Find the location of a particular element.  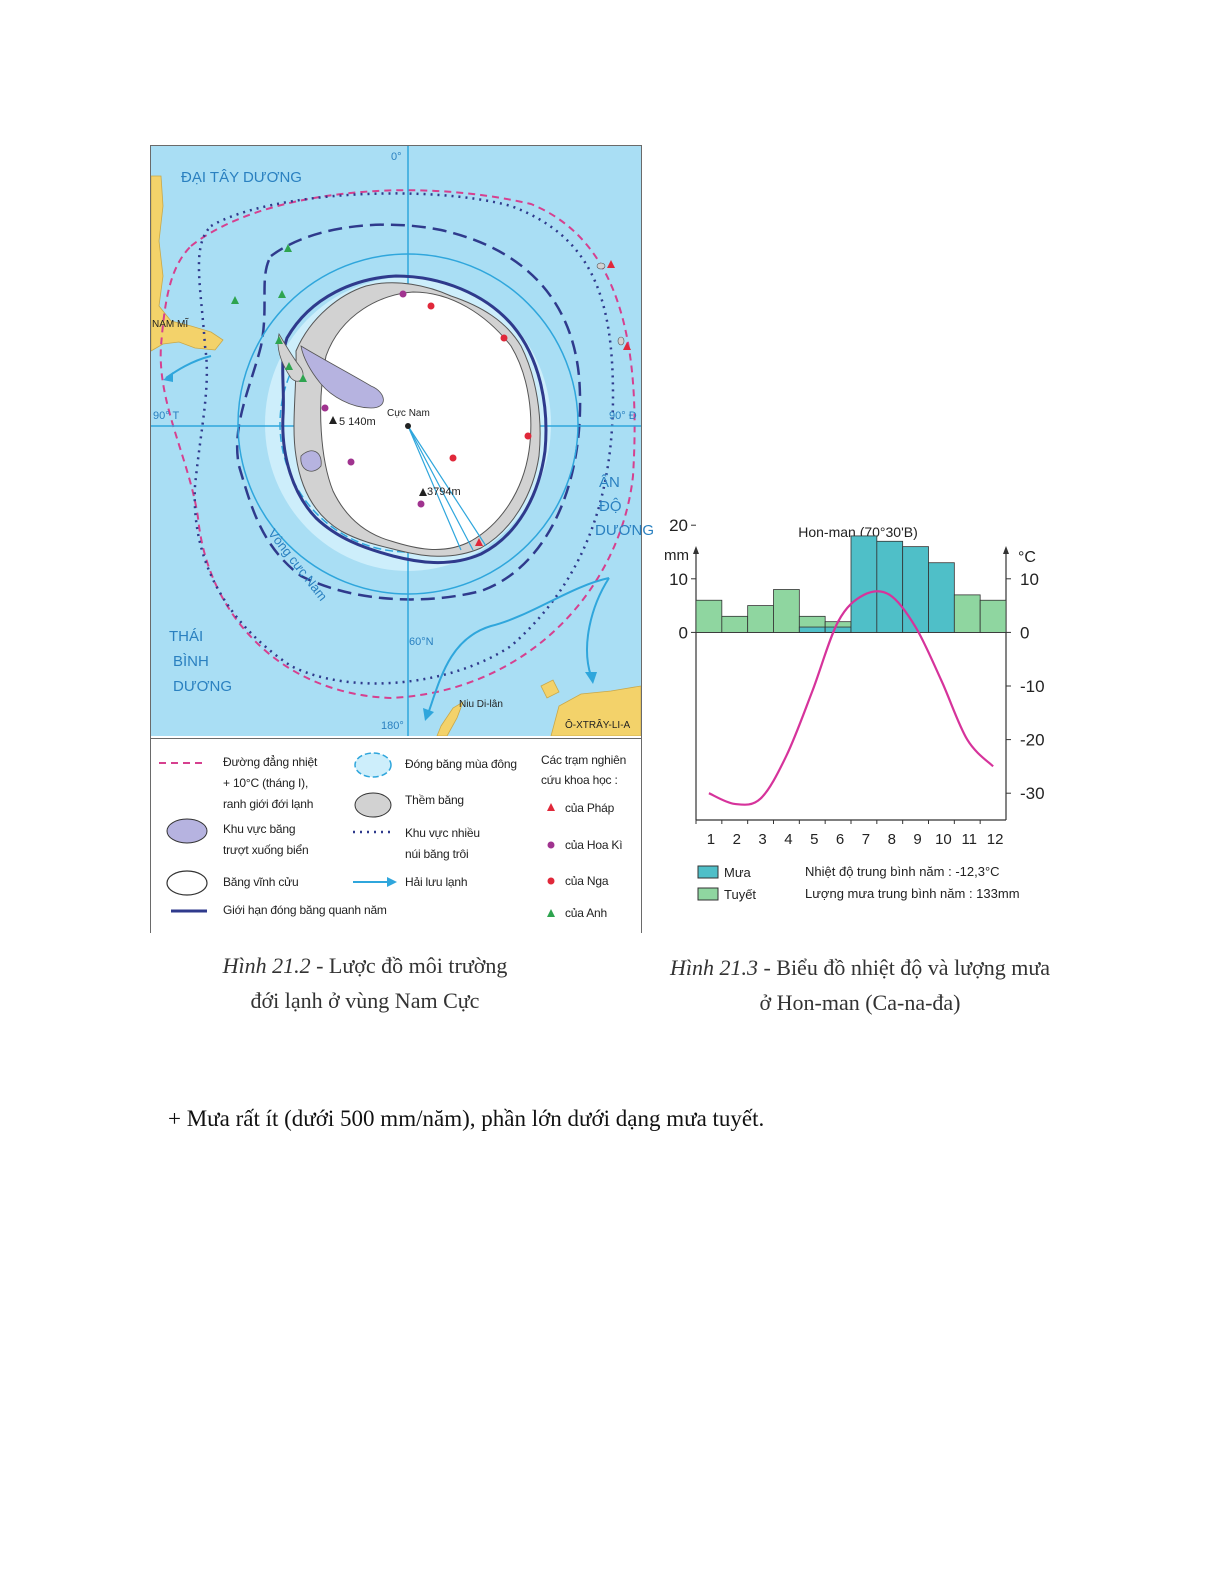

map-label-pacific-1: THÁI is located at coordinates (186, 636).